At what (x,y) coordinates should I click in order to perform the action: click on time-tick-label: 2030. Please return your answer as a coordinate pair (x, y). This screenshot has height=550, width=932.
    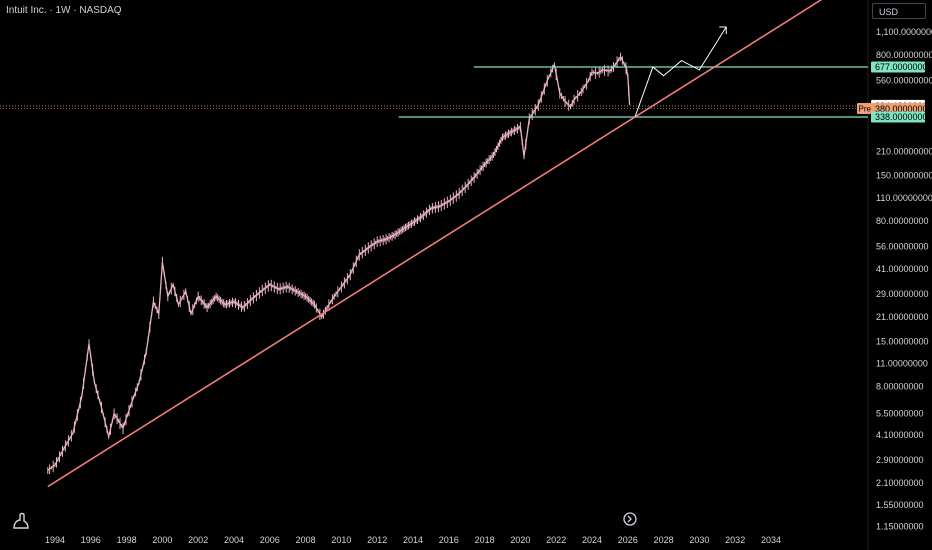
    Looking at the image, I should click on (699, 540).